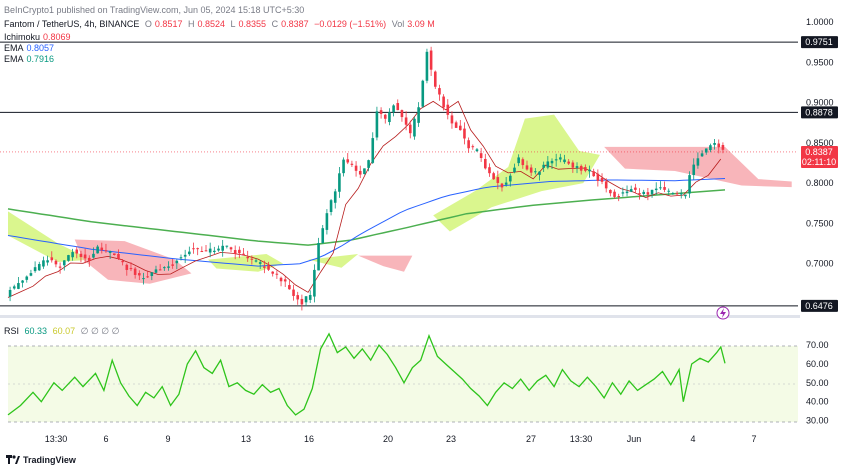 The image size is (850, 471). I want to click on l-label: L, so click(233, 24).